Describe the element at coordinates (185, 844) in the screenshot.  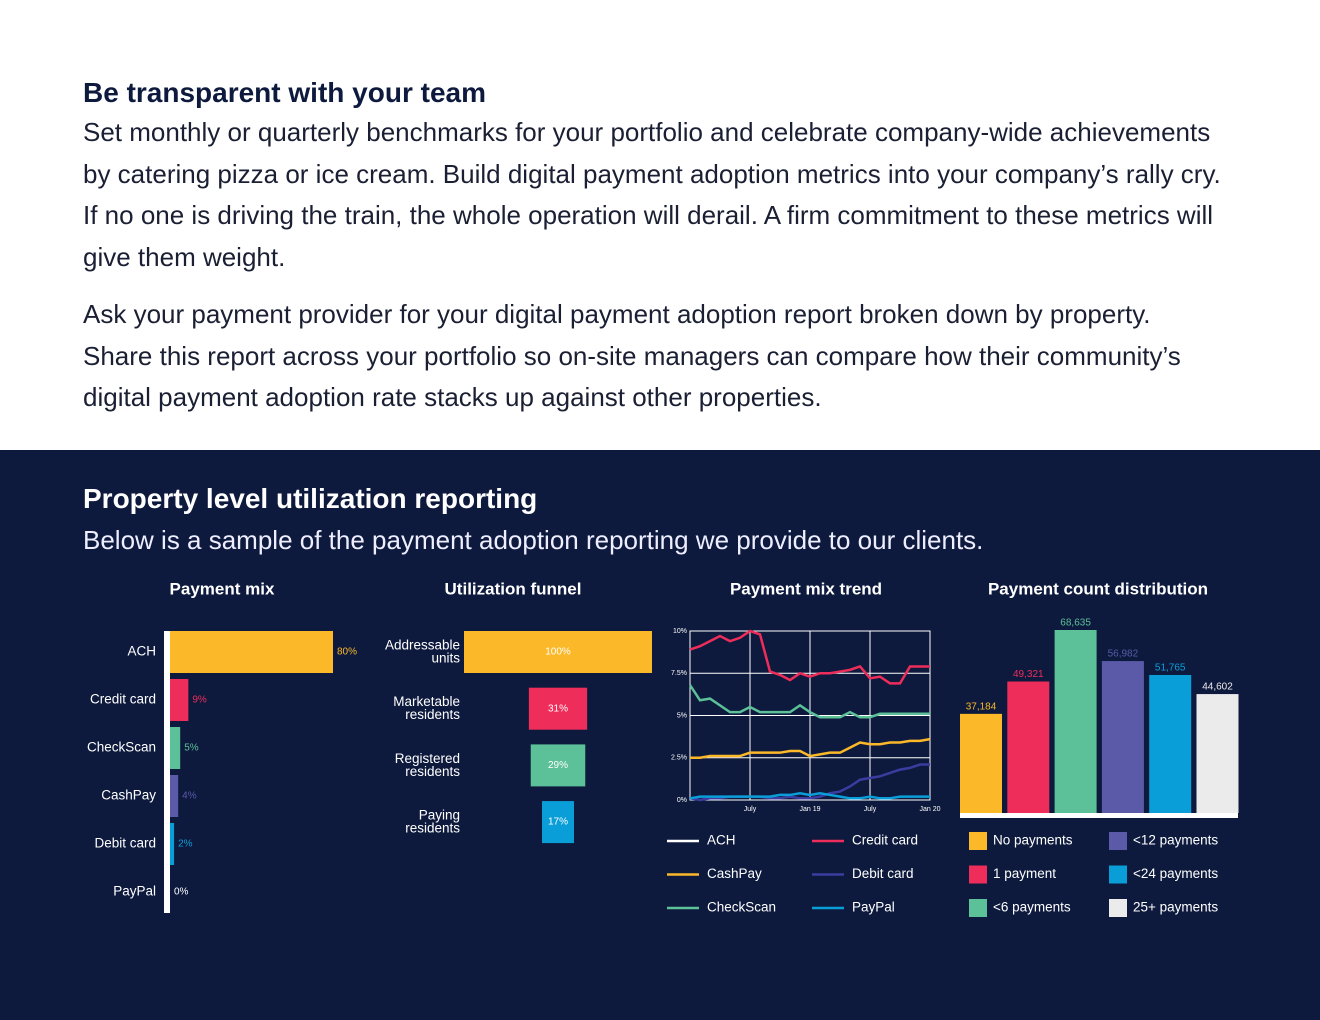
I see `value-label: 2%` at that location.